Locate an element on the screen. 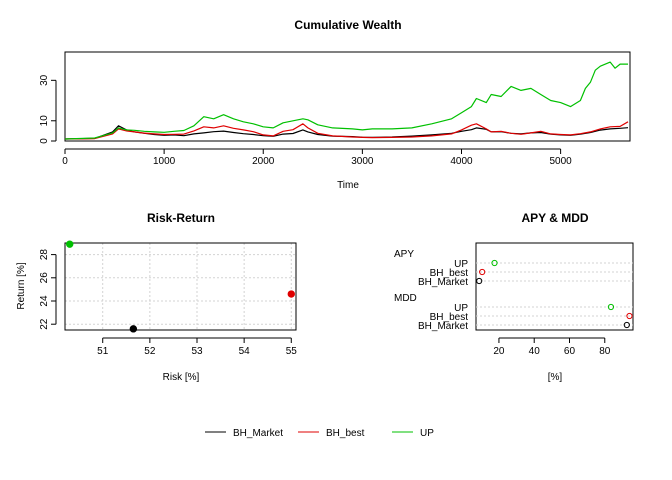  risk-return-plot-frame is located at coordinates (180, 286).